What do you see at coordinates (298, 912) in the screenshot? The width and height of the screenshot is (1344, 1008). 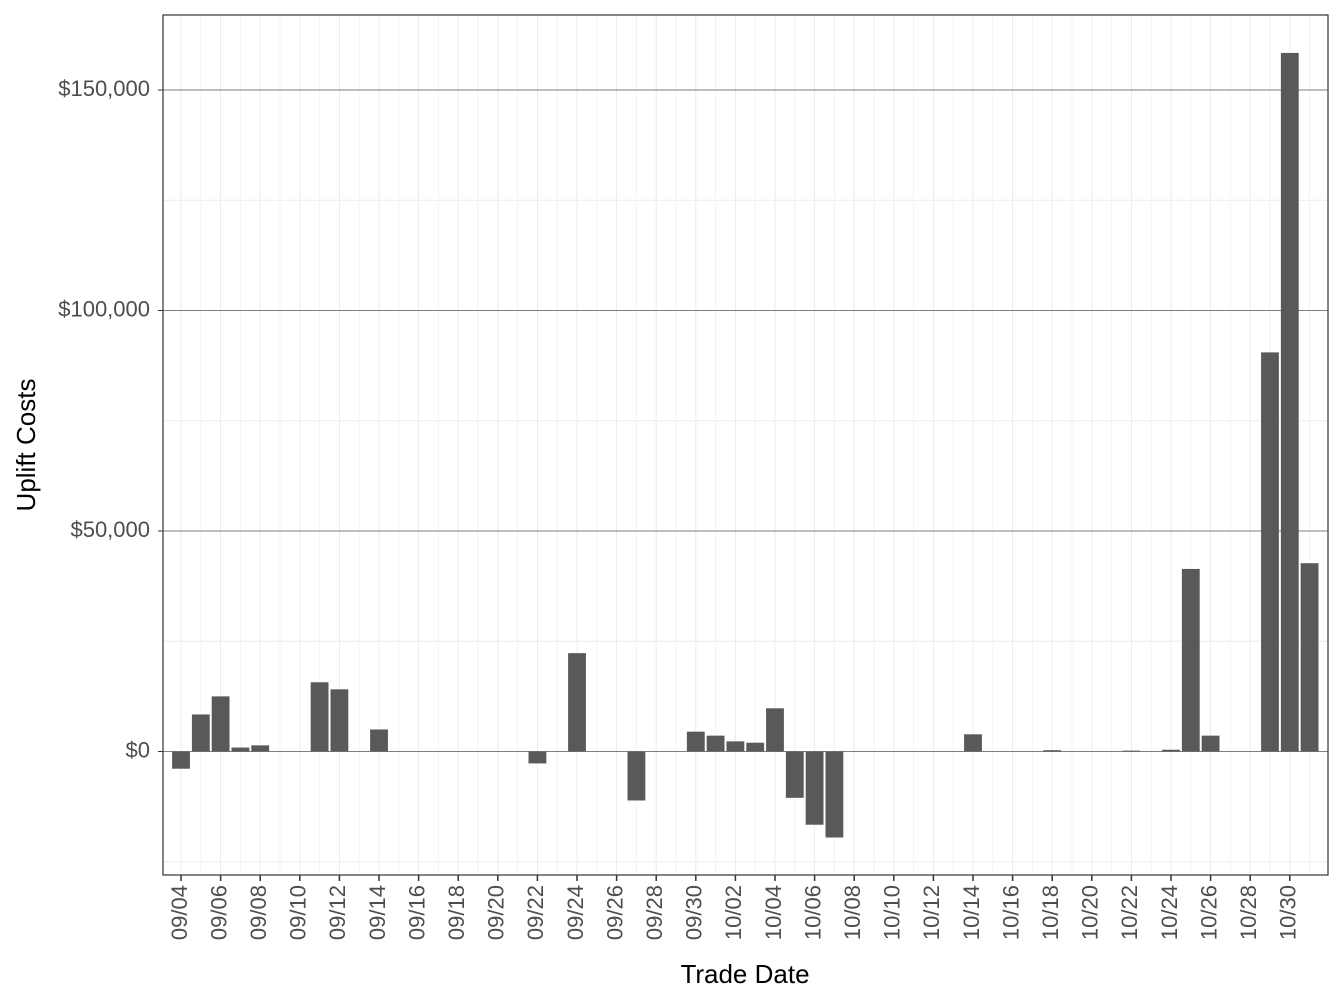 I see `x-tick-label: 09/10` at bounding box center [298, 912].